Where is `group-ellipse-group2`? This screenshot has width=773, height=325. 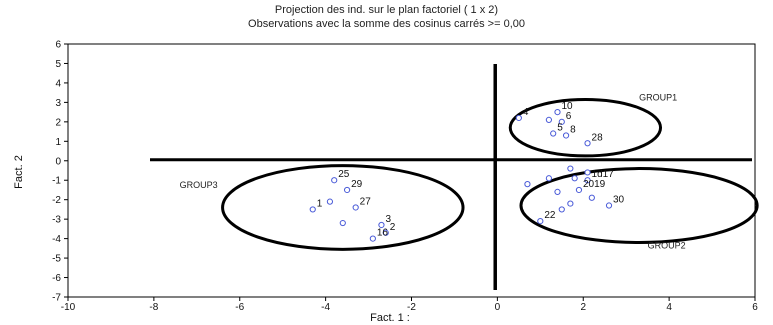
group-ellipse-group2 is located at coordinates (639, 206).